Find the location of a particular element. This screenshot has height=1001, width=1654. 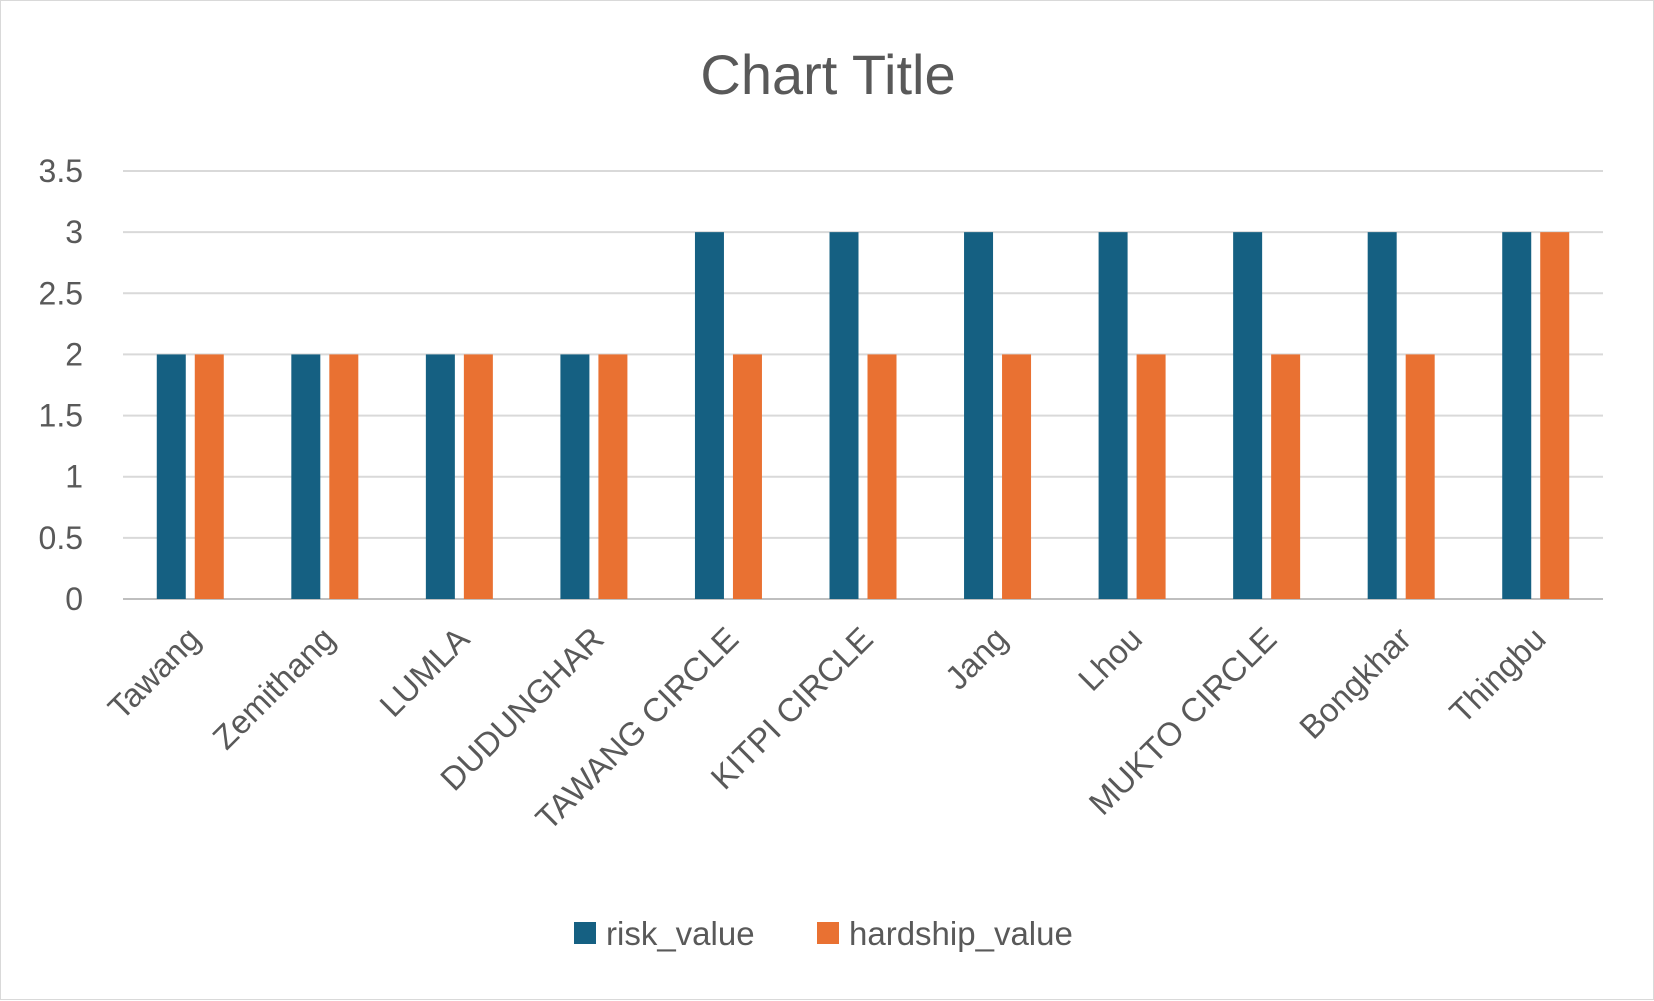

legend-label: risk_value is located at coordinates (680, 933).